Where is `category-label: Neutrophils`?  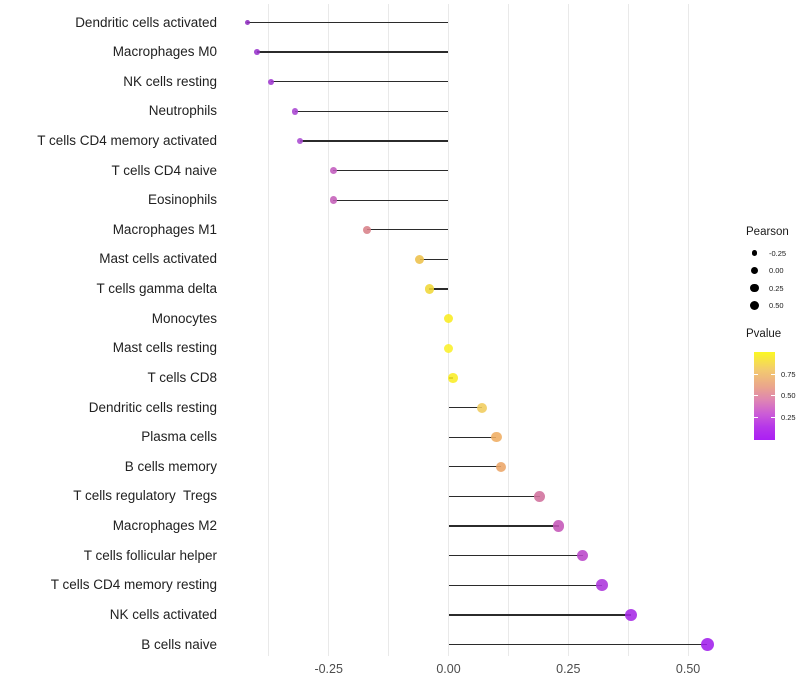
category-label: Neutrophils is located at coordinates (182, 111).